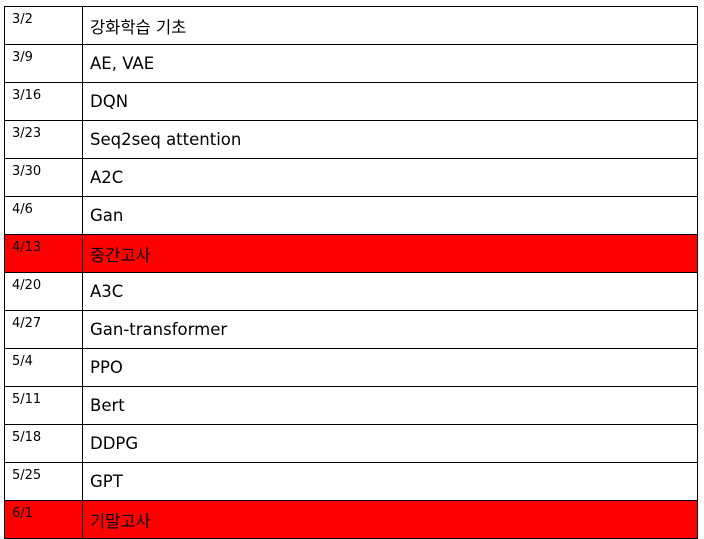 This screenshot has height=539, width=704. Describe the element at coordinates (43, 519) in the screenshot. I see `date-cell: 6/1` at that location.